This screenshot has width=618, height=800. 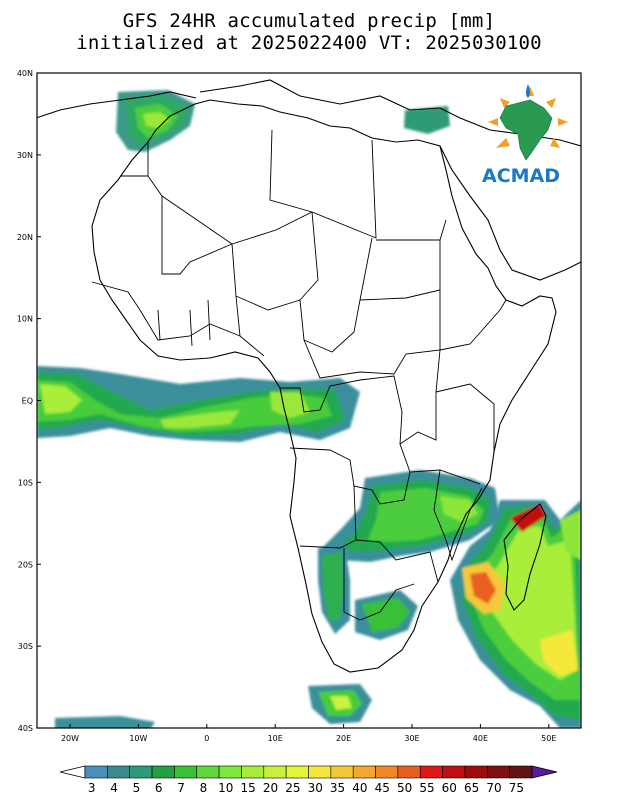 What do you see at coordinates (213, 706) in the screenshot?
I see `precip-region-south-atlantic` at bounding box center [213, 706].